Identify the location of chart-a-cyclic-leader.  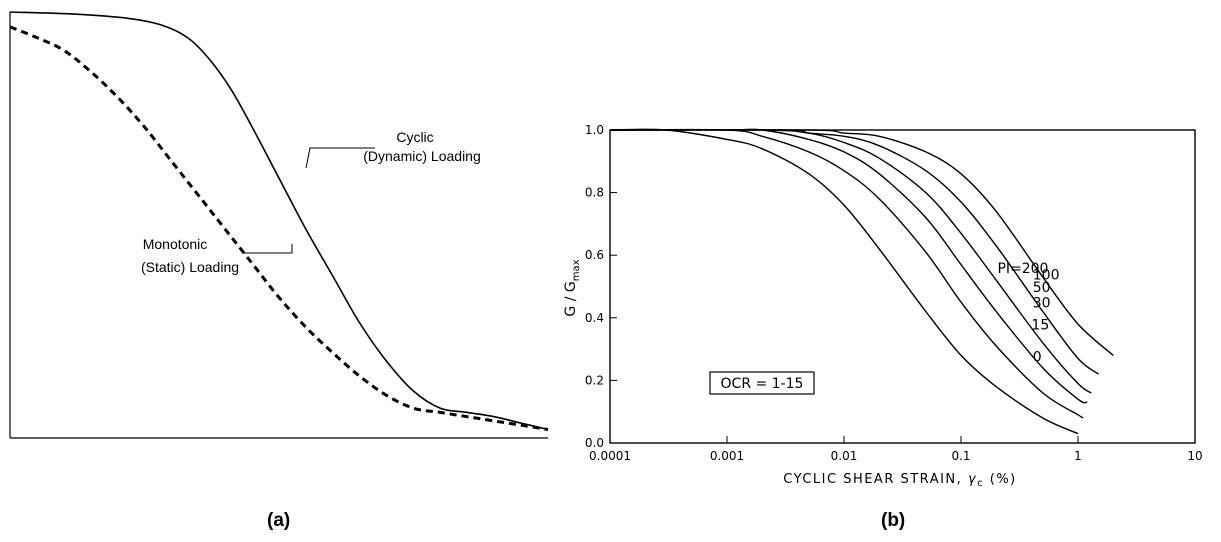
(340, 158).